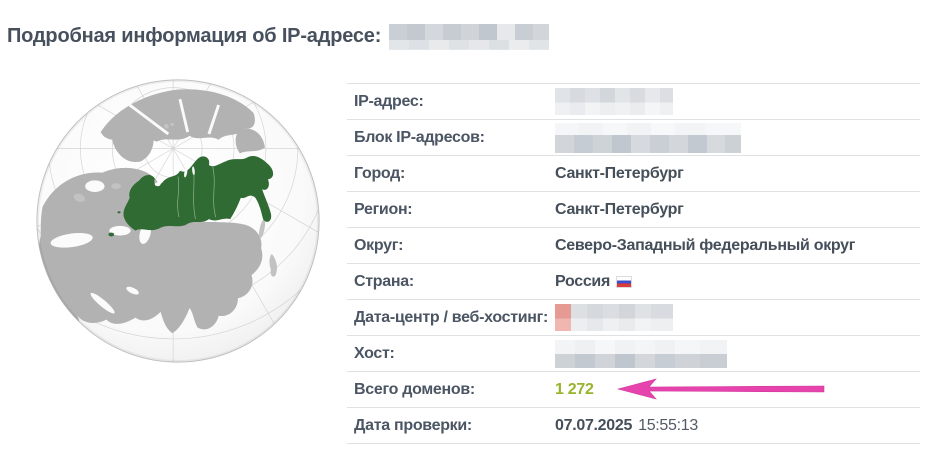 The width and height of the screenshot is (931, 450). Describe the element at coordinates (641, 353) in the screenshot. I see `redacted-host-blur` at that location.